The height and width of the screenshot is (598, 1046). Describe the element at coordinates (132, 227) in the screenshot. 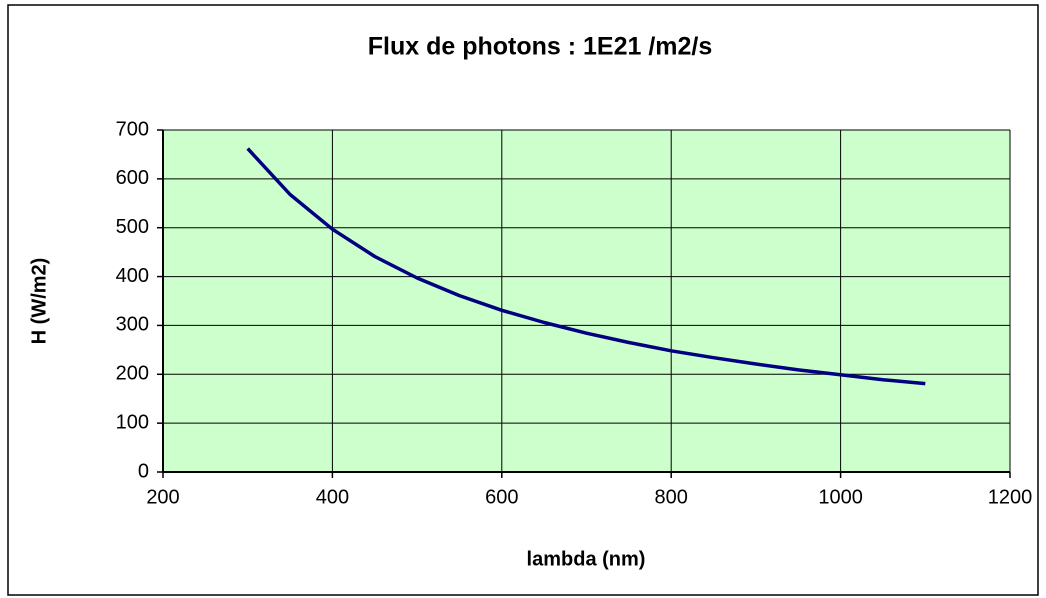

I see `y-tick-label: 500` at that location.